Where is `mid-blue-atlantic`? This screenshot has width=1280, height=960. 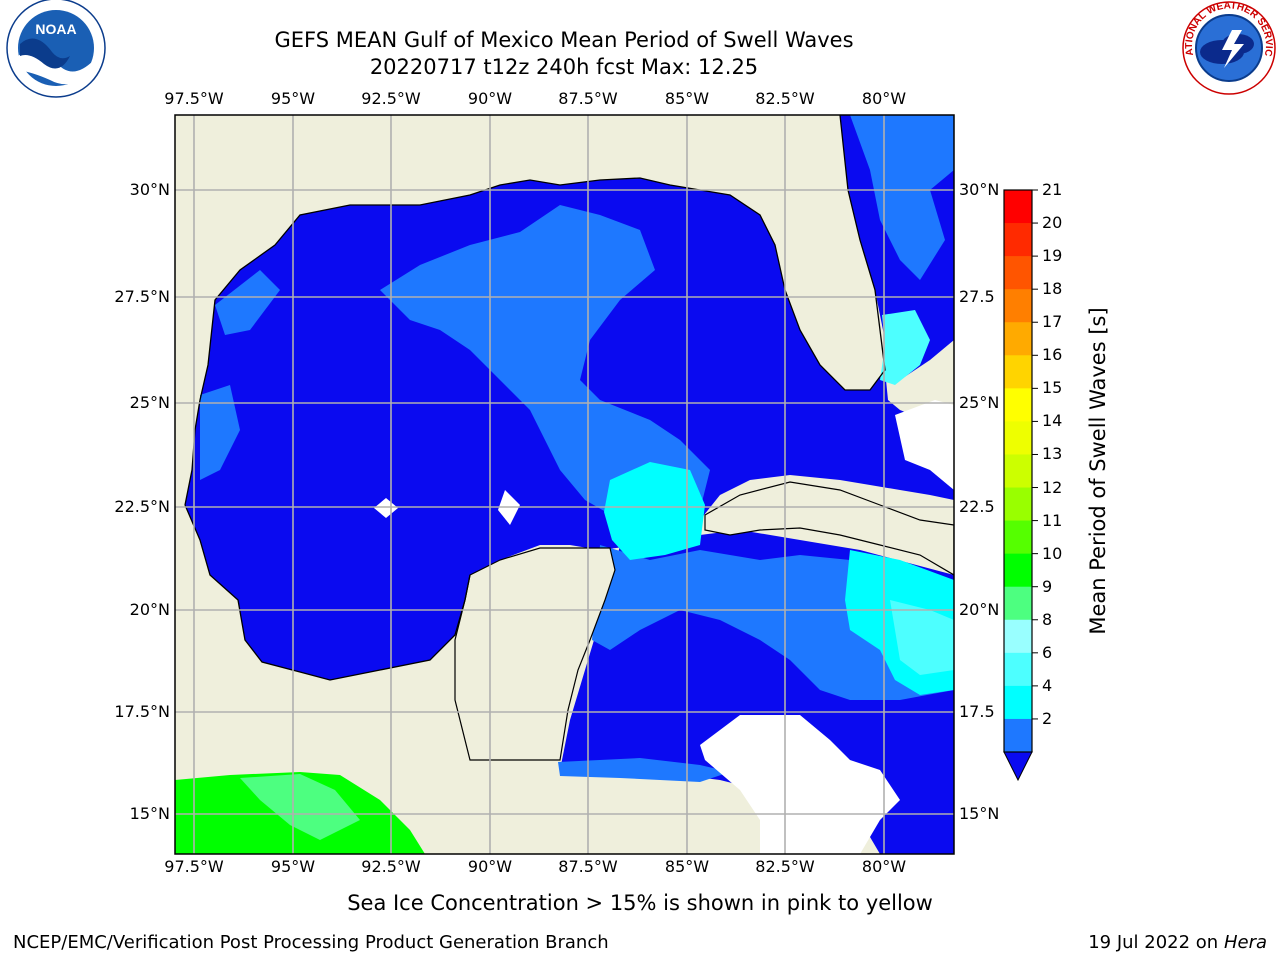
mid-blue-atlantic is located at coordinates (902, 197).